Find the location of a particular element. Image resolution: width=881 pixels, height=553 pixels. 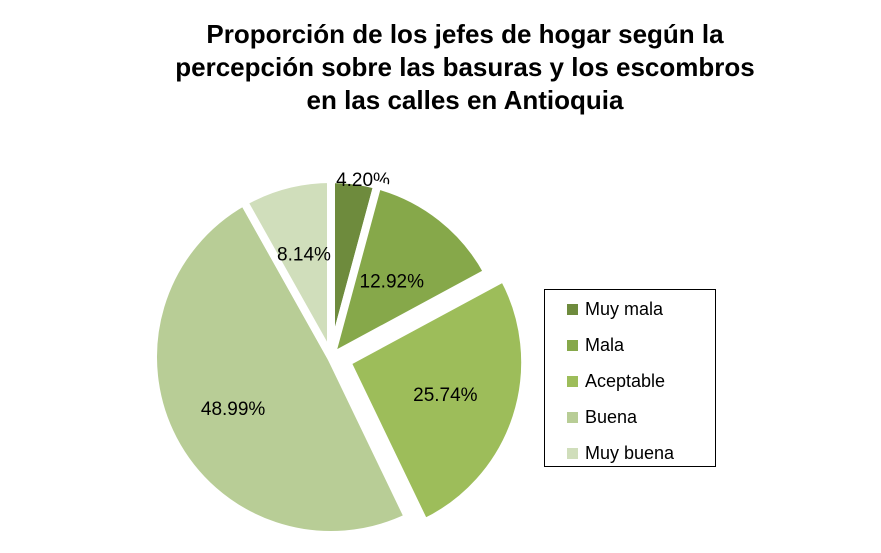

pie-slice-aceptable is located at coordinates (435, 400).